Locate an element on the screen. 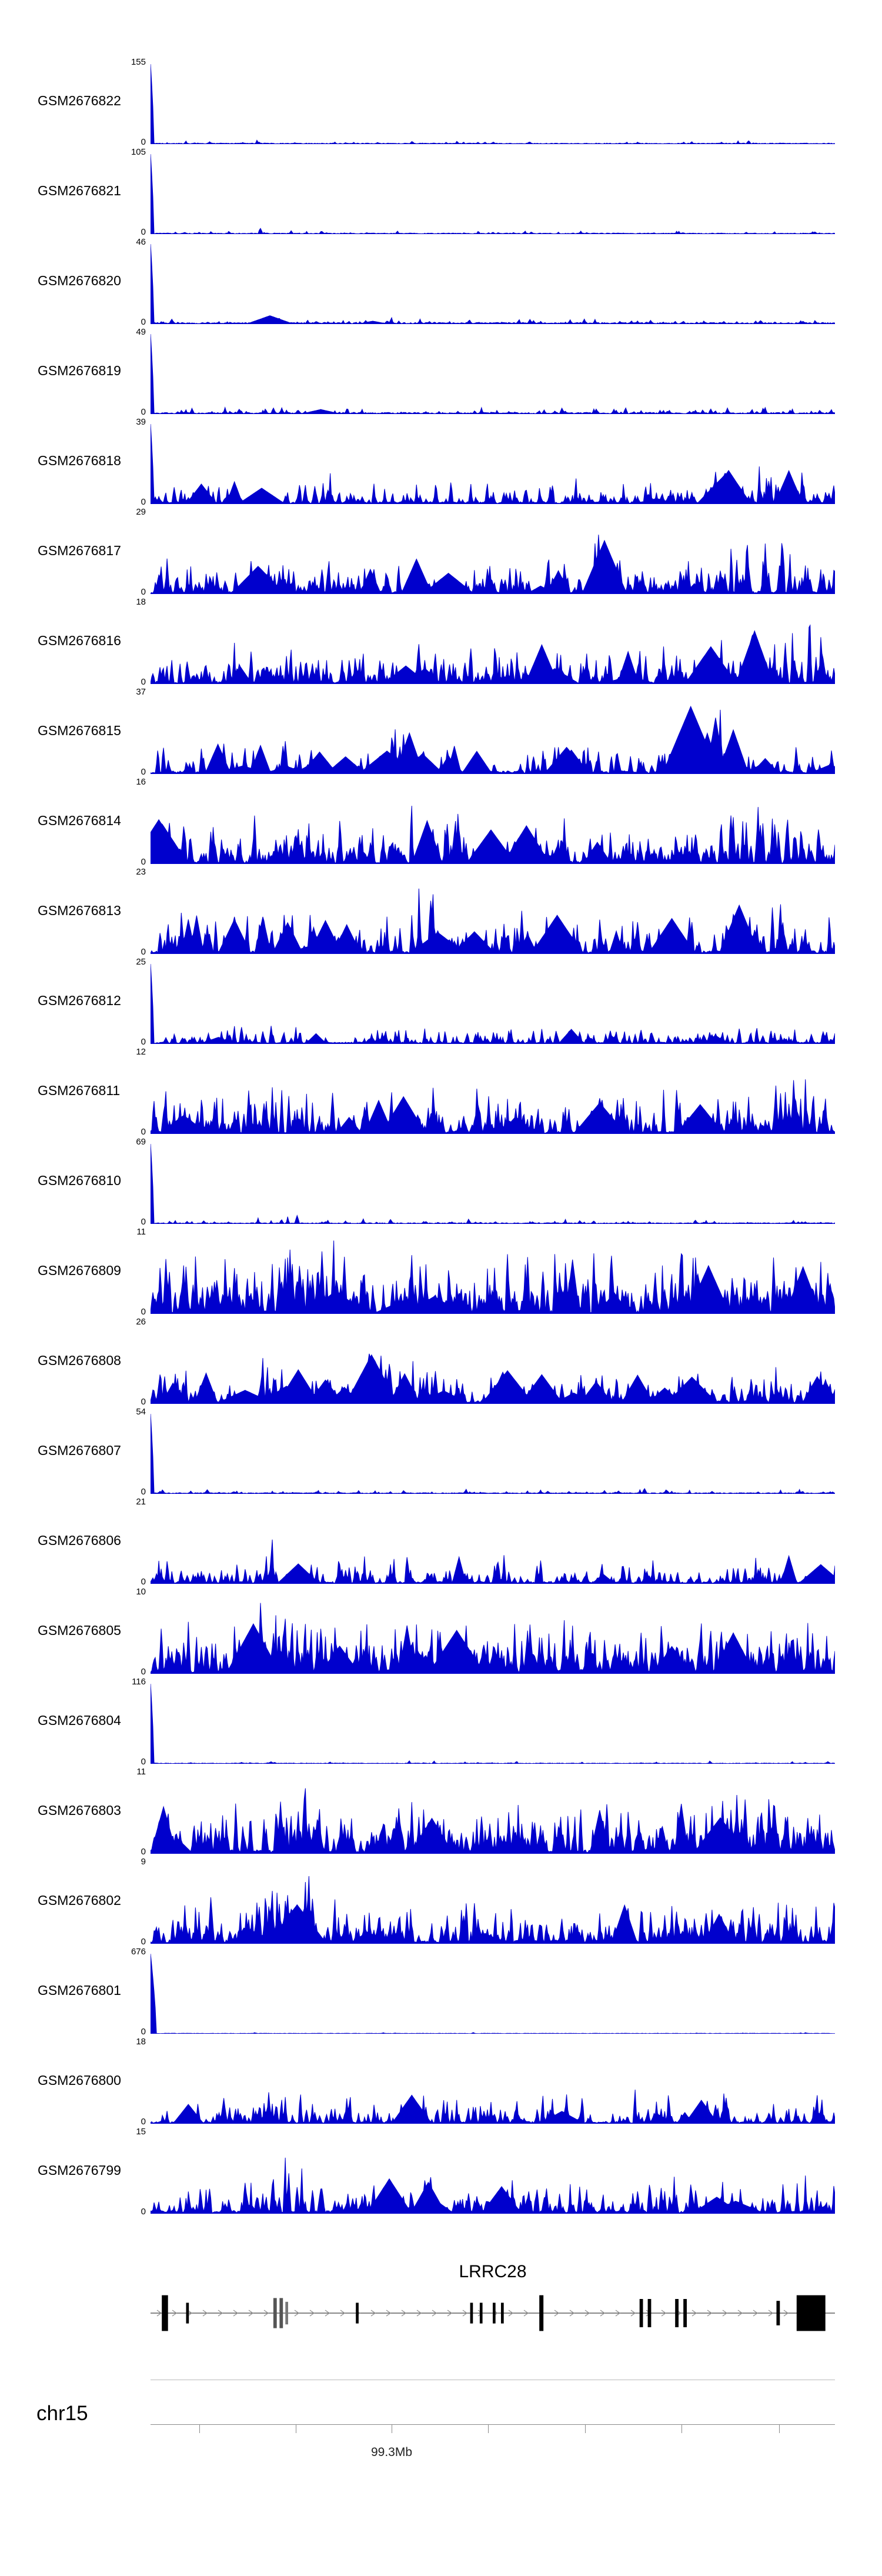  track-ymax-label: 676 is located at coordinates (138, 1952).